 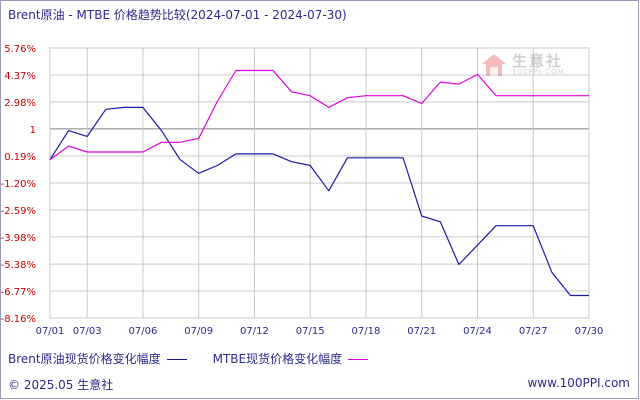 I want to click on y-tick-label: -3.98%, so click(x=18, y=238).